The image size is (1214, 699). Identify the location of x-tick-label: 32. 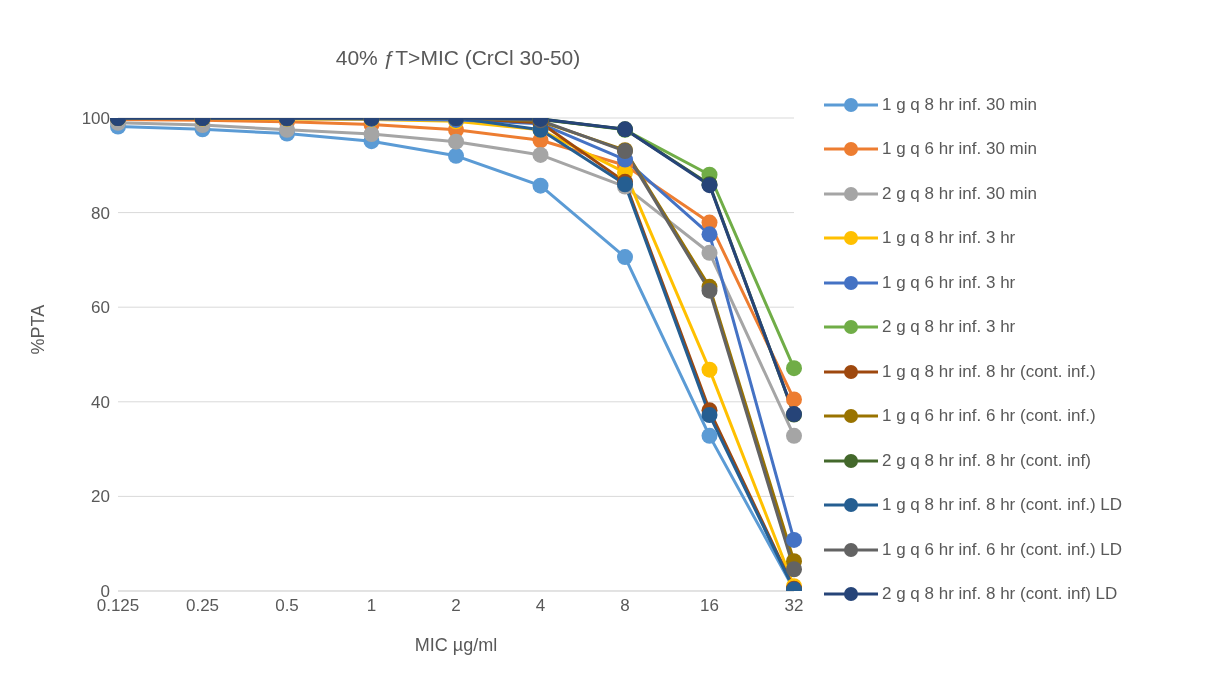
(794, 606).